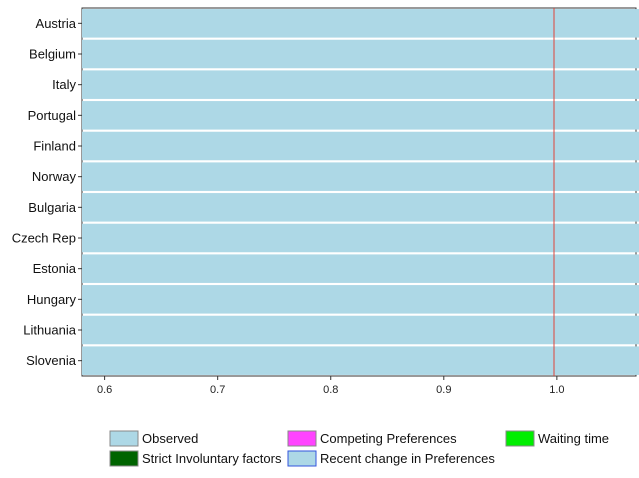  Describe the element at coordinates (56, 23) in the screenshot. I see `category-label-austria: Austria` at that location.